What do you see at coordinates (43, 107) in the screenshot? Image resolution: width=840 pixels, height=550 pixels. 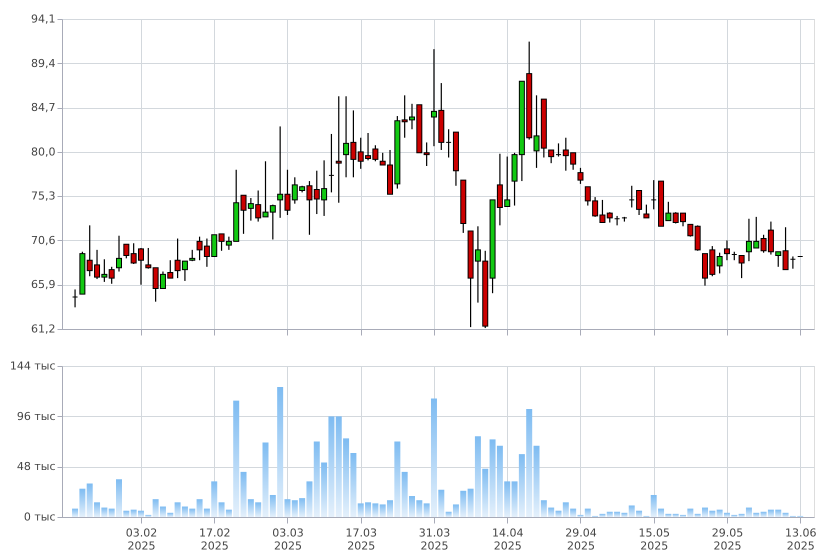 I see `y-tick-label: 84,7` at bounding box center [43, 107].